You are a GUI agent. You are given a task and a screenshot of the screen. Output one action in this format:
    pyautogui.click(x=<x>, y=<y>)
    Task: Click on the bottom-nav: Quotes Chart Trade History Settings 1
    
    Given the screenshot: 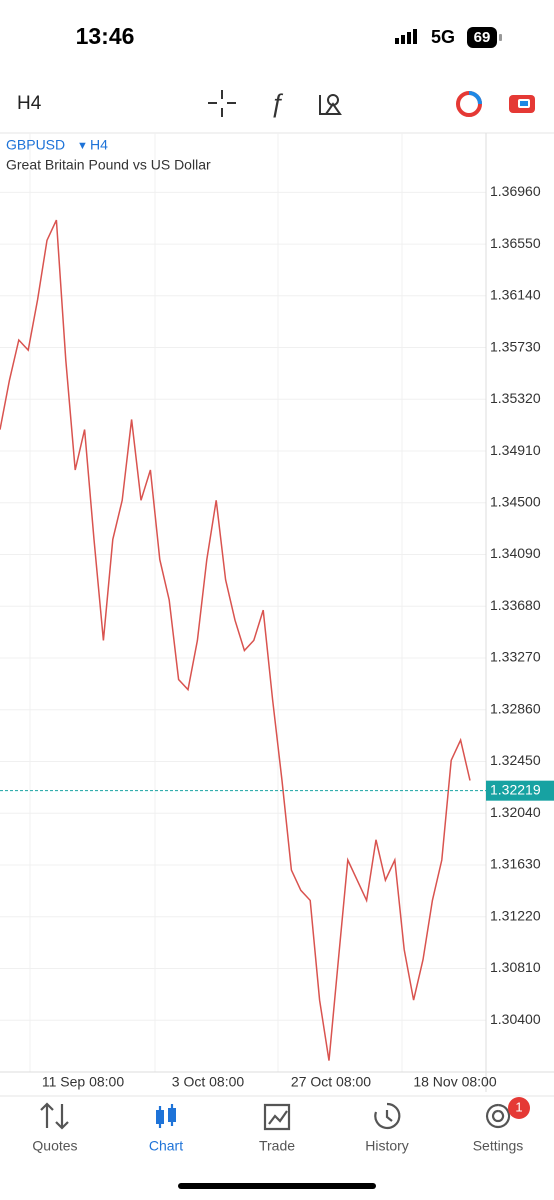 What is the action you would take?
    pyautogui.click(x=281, y=1125)
    